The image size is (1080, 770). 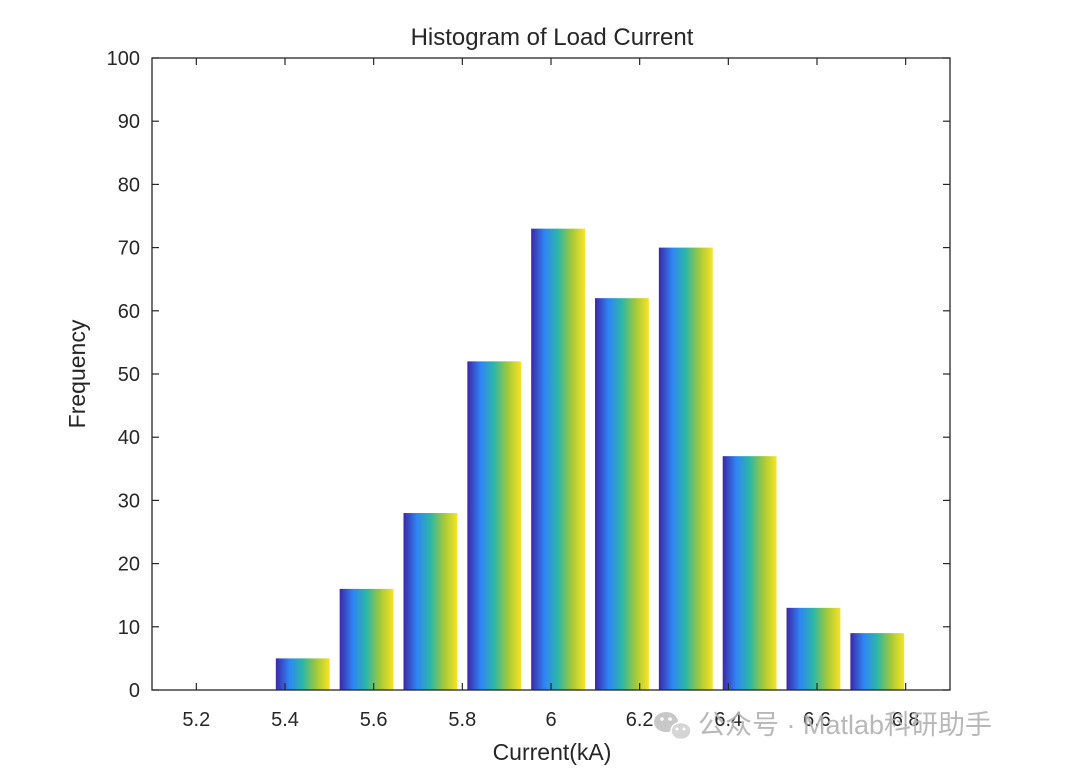 What do you see at coordinates (906, 720) in the screenshot?
I see `x-tick-label-9: 6.8` at bounding box center [906, 720].